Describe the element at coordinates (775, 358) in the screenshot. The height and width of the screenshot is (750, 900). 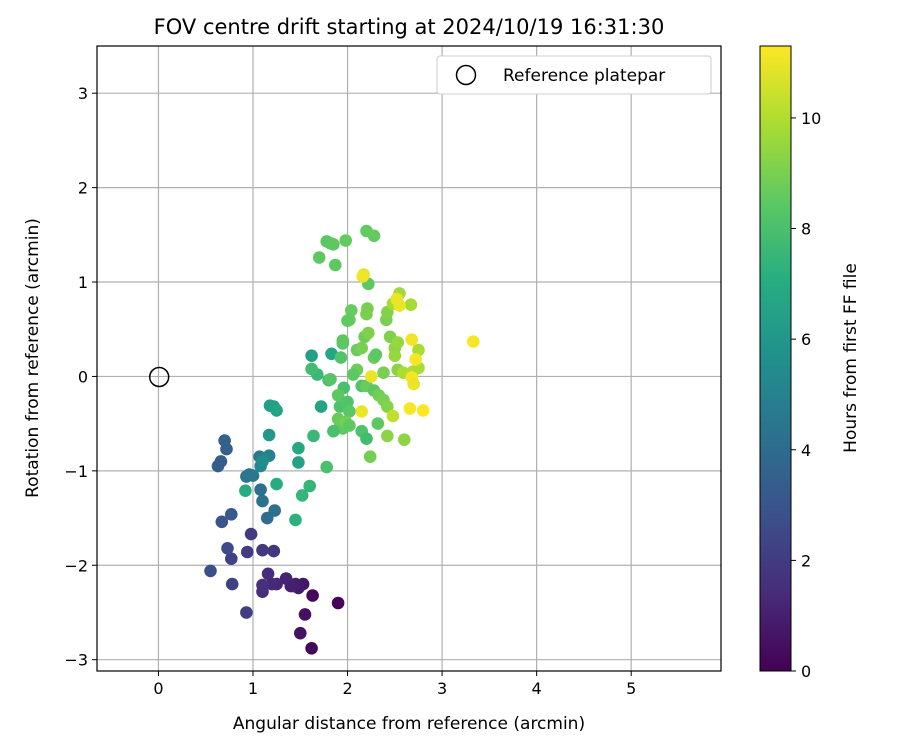
I see `colorbar-gradient` at that location.